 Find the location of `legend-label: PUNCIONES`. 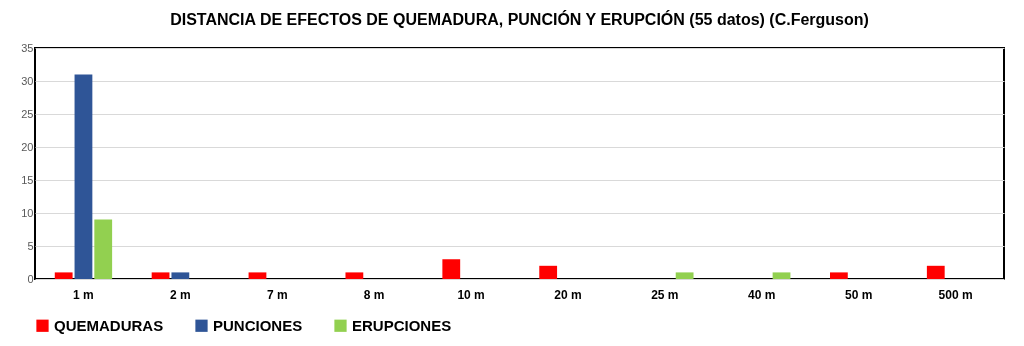

legend-label: PUNCIONES is located at coordinates (258, 325).